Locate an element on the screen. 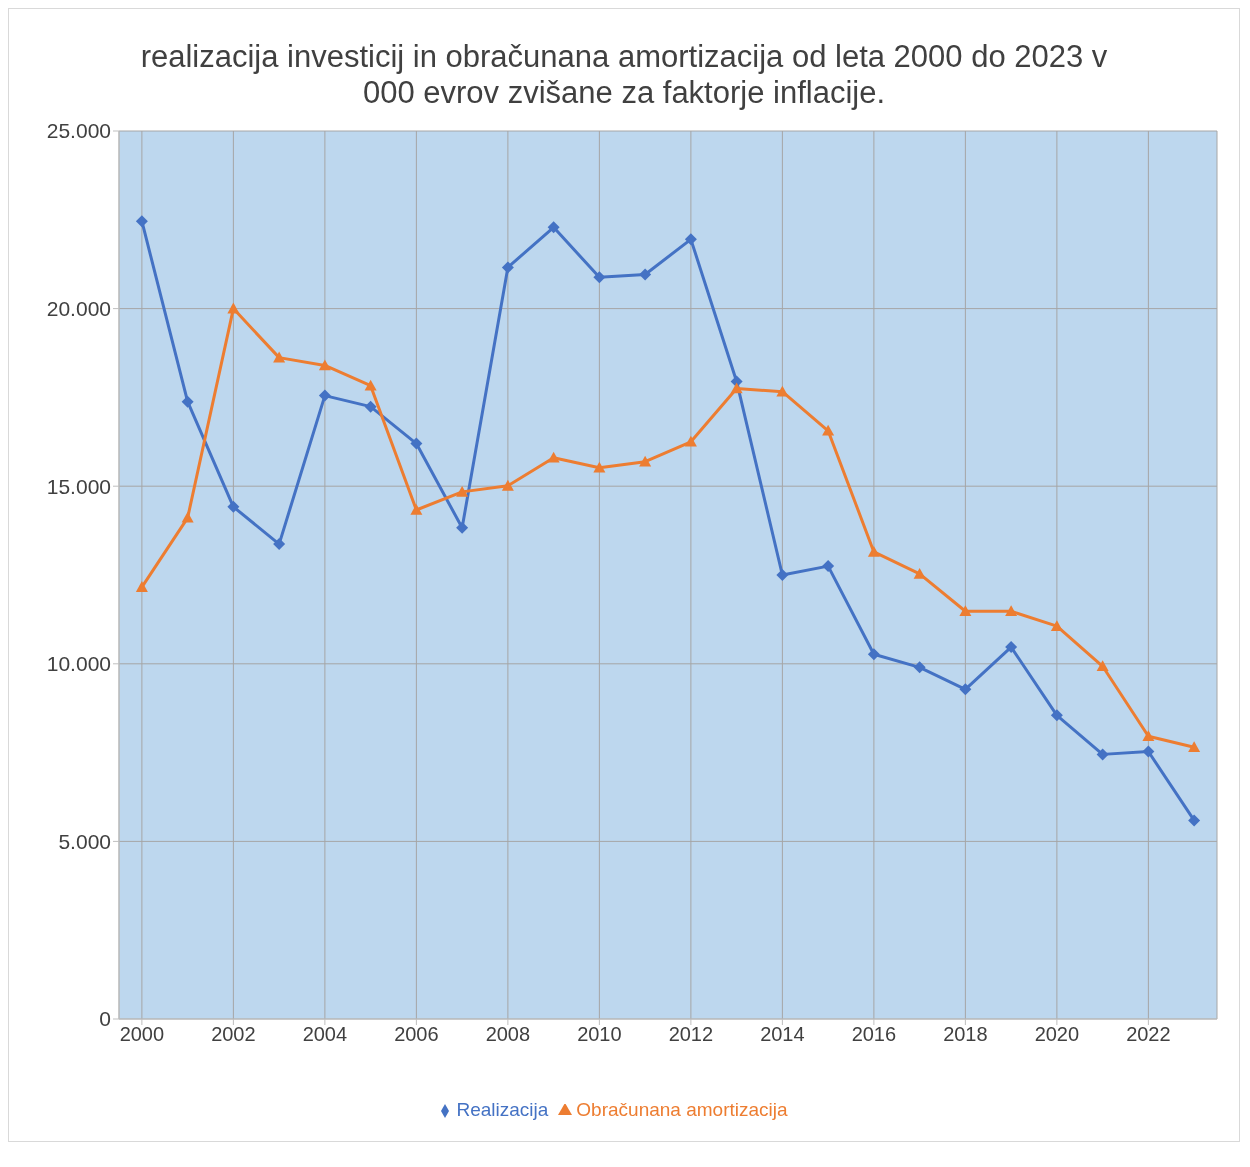  x-tick-label: 2000 is located at coordinates (142, 1034).